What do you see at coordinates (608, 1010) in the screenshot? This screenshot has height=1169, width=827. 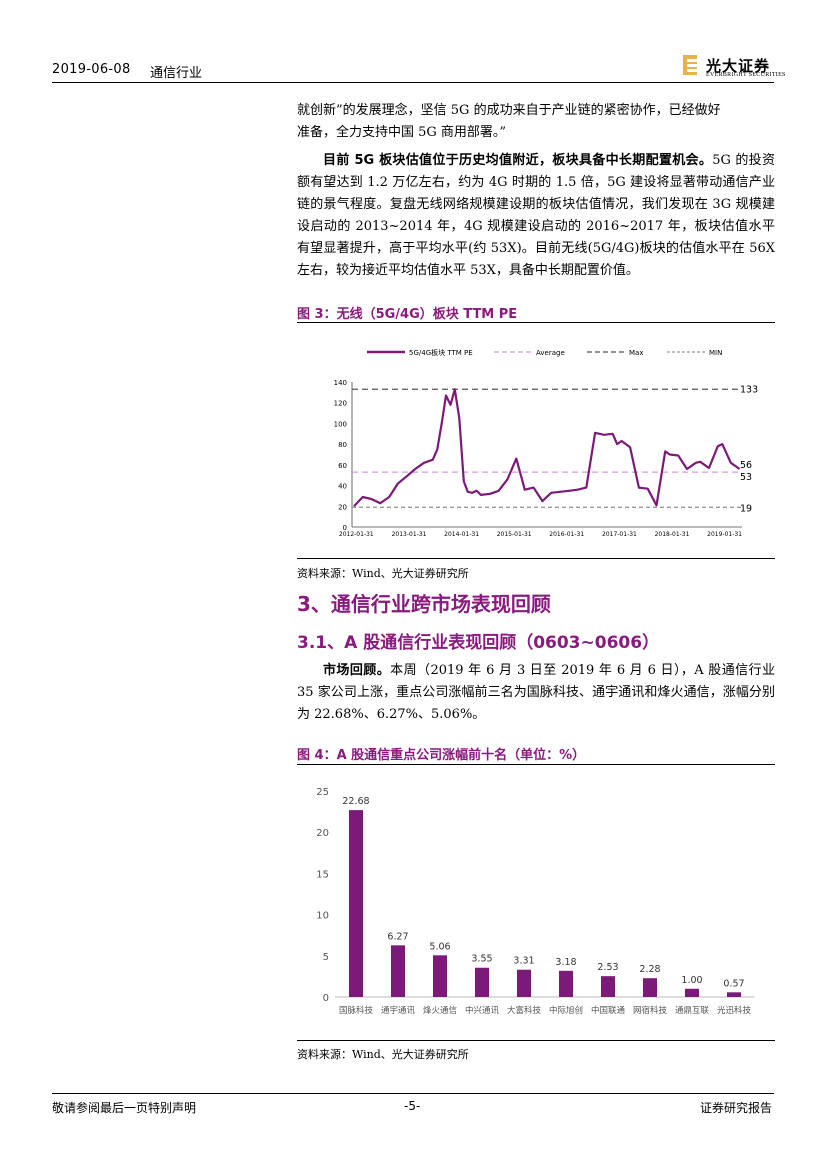 I see `category-label: 中国联通` at bounding box center [608, 1010].